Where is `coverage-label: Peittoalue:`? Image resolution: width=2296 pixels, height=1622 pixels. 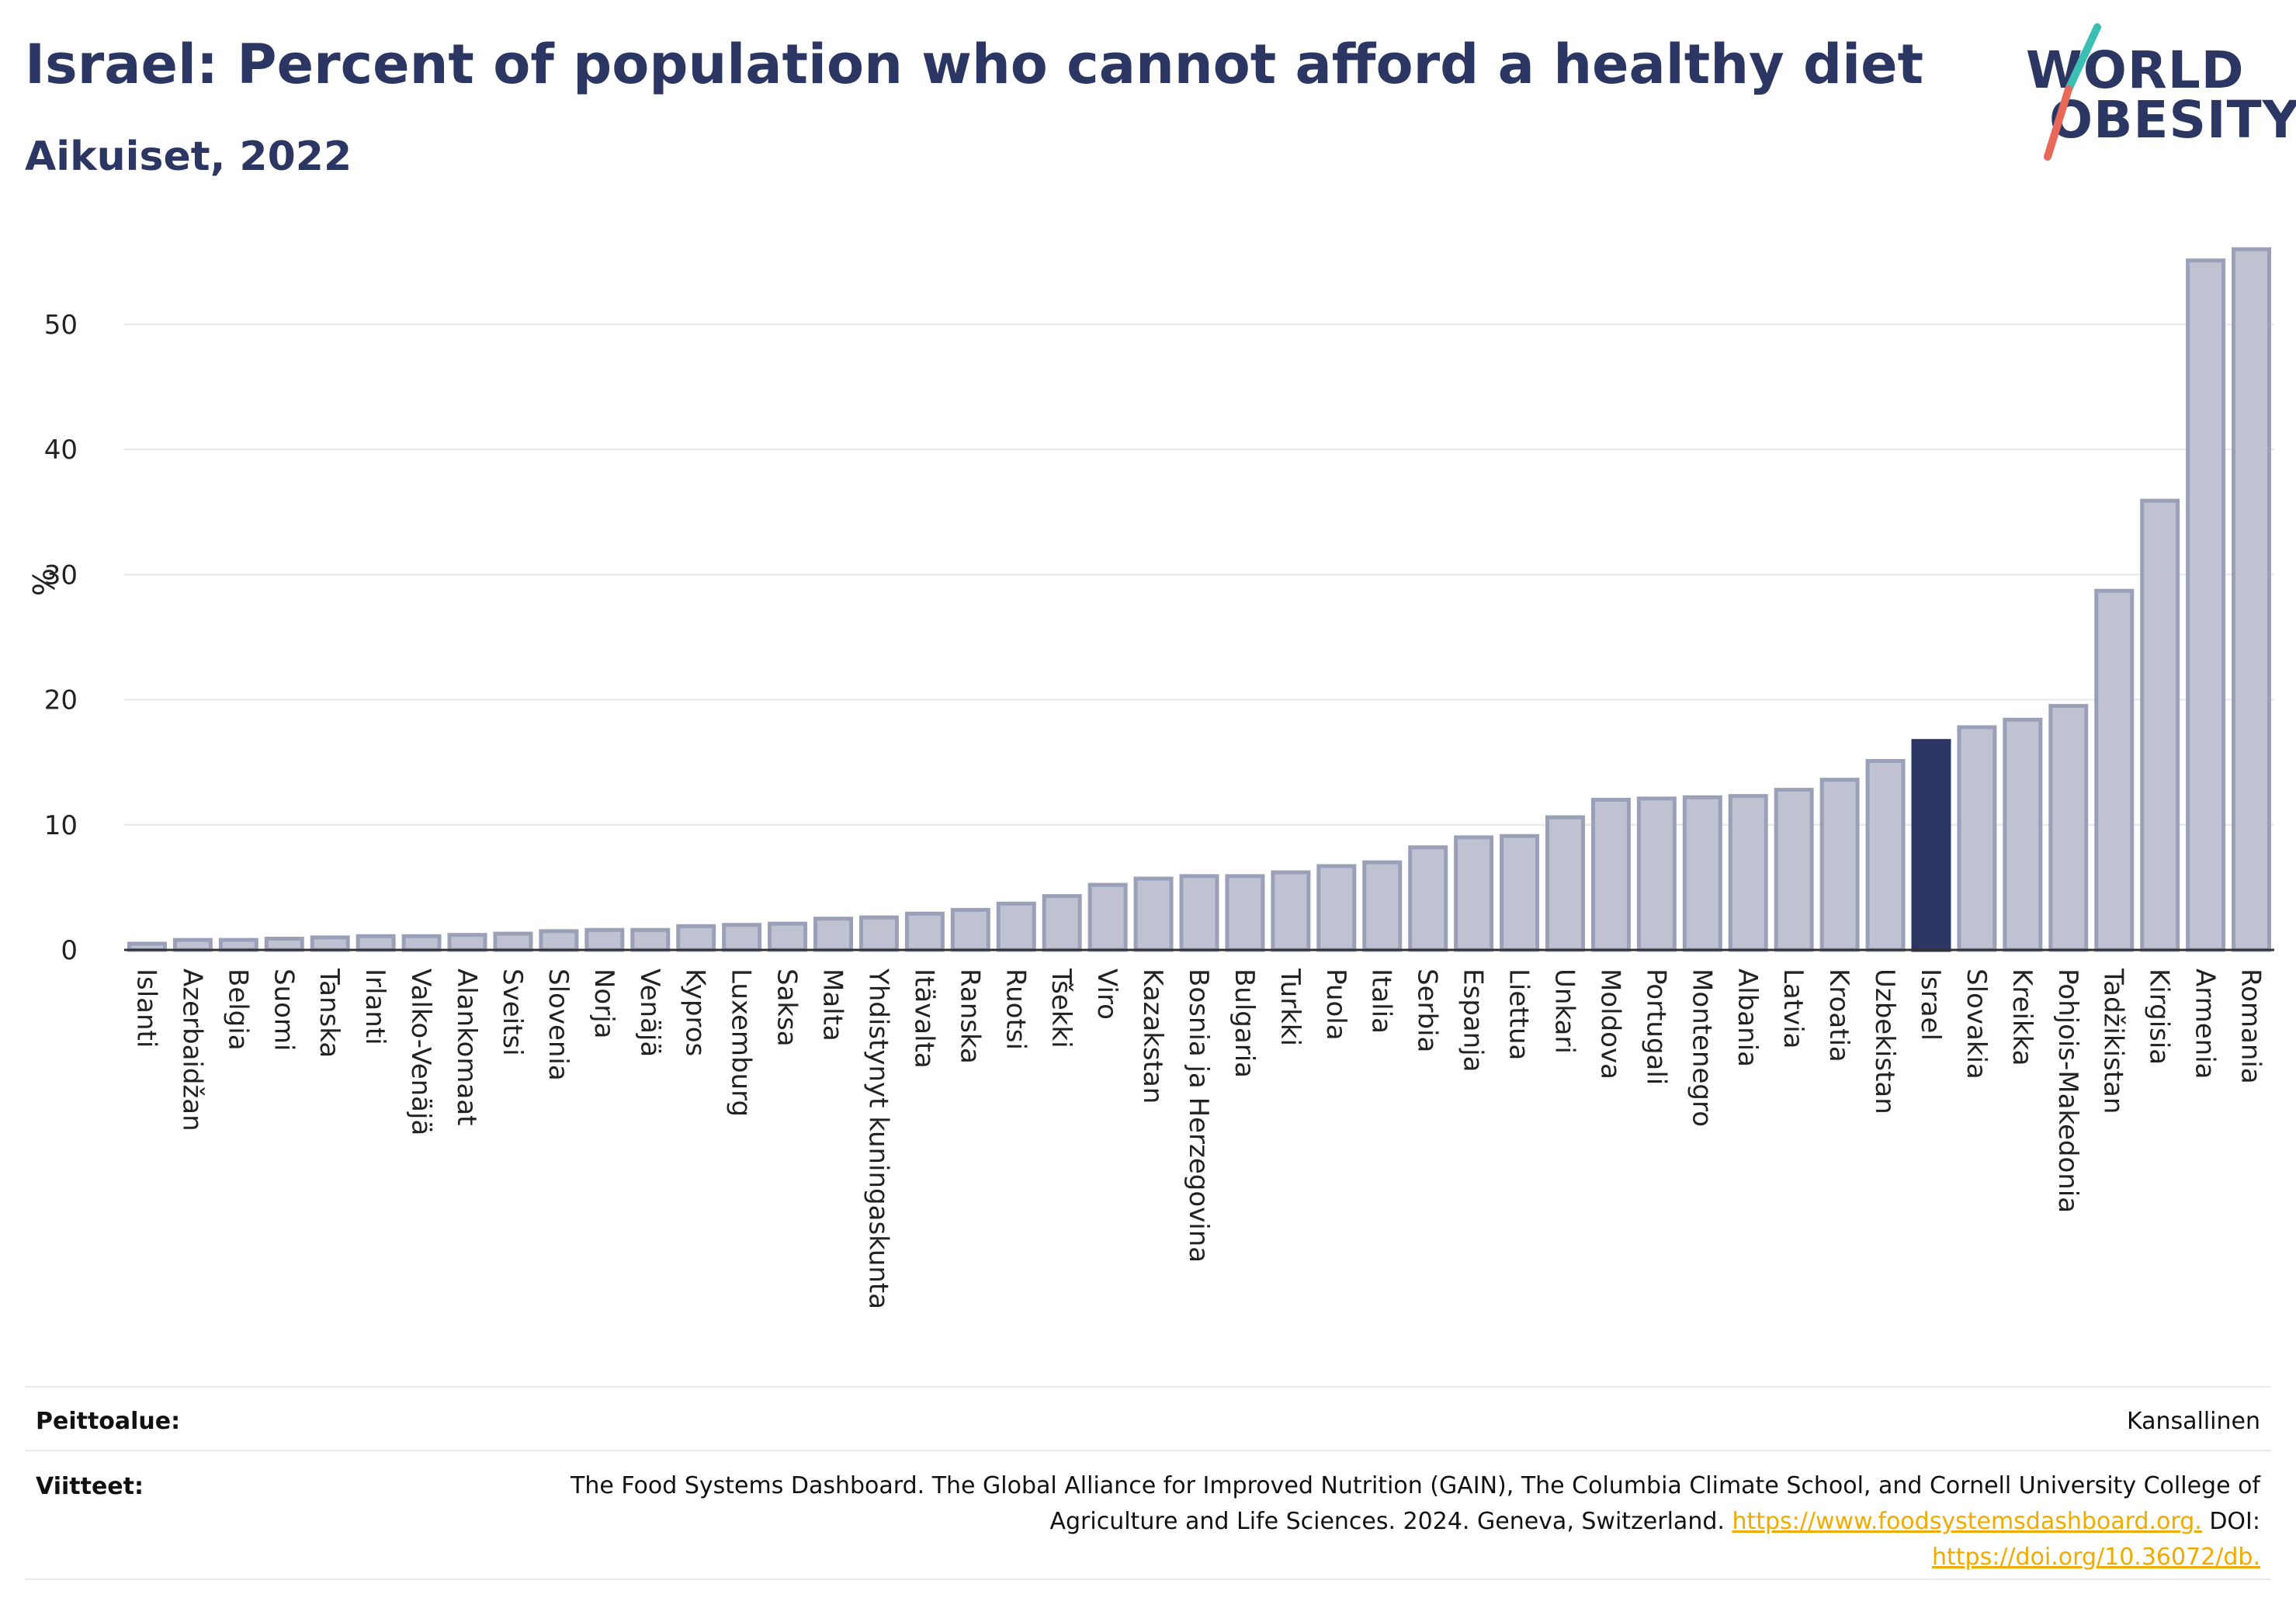 coverage-label: Peittoalue: is located at coordinates (108, 1421).